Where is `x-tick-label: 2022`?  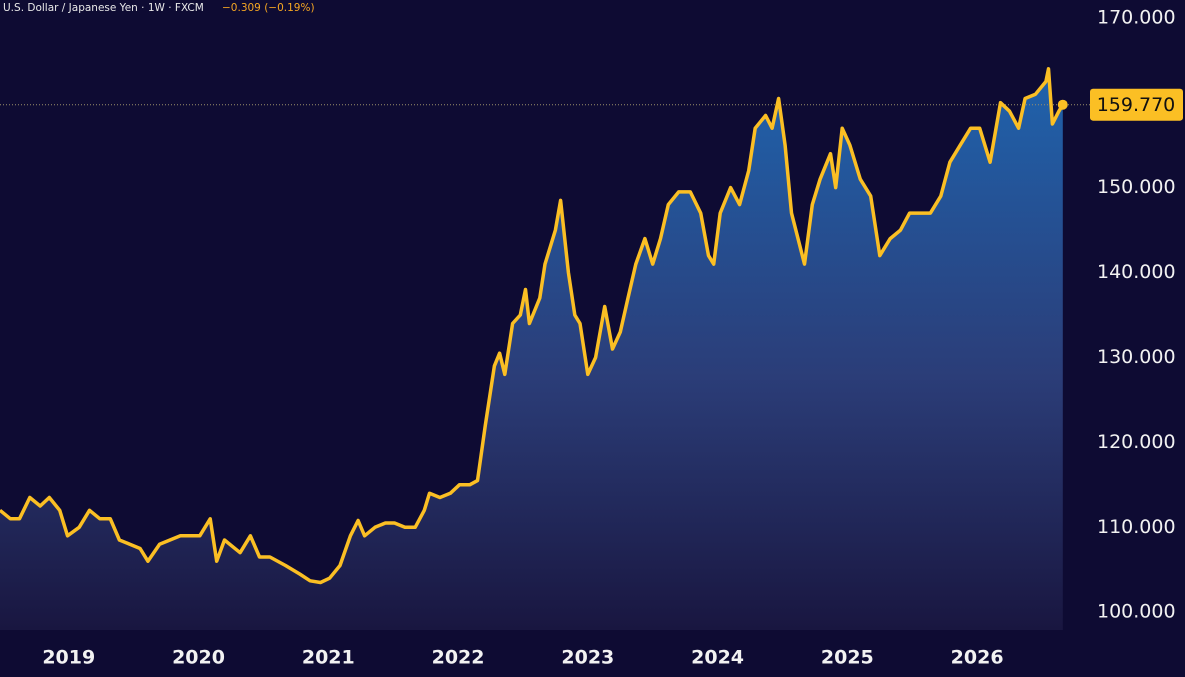
x-tick-label: 2022 is located at coordinates (458, 658).